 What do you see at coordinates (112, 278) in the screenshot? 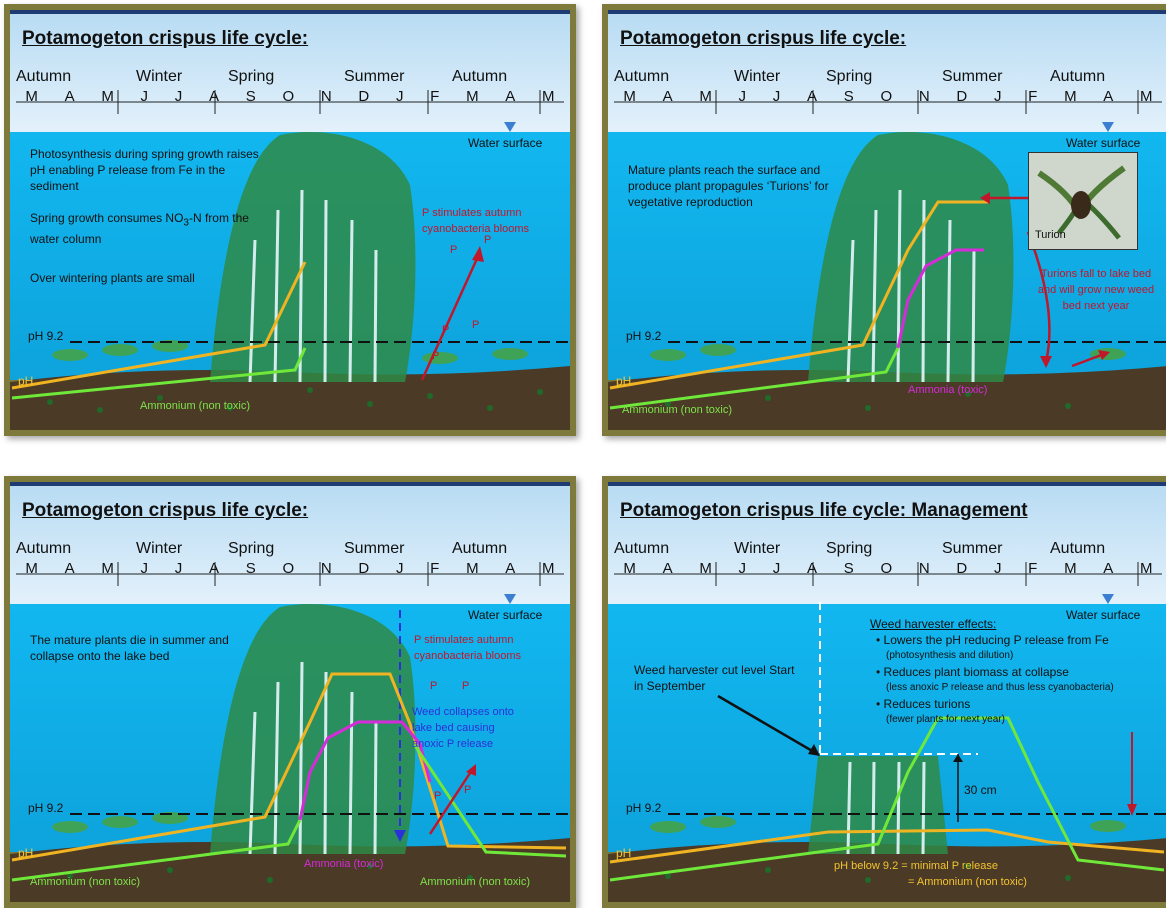
I see `overwintering-text: Over wintering plants are small` at bounding box center [112, 278].